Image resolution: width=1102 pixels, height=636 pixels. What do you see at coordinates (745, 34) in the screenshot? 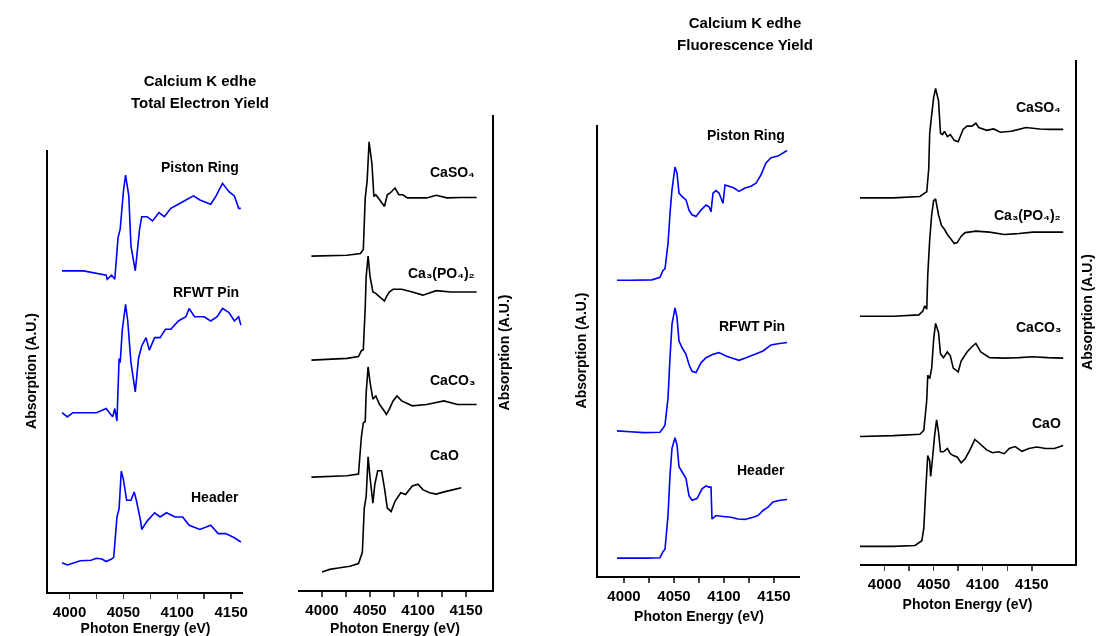
I see `chart-title: Calcium K edhe Fluorescence Yield` at bounding box center [745, 34].